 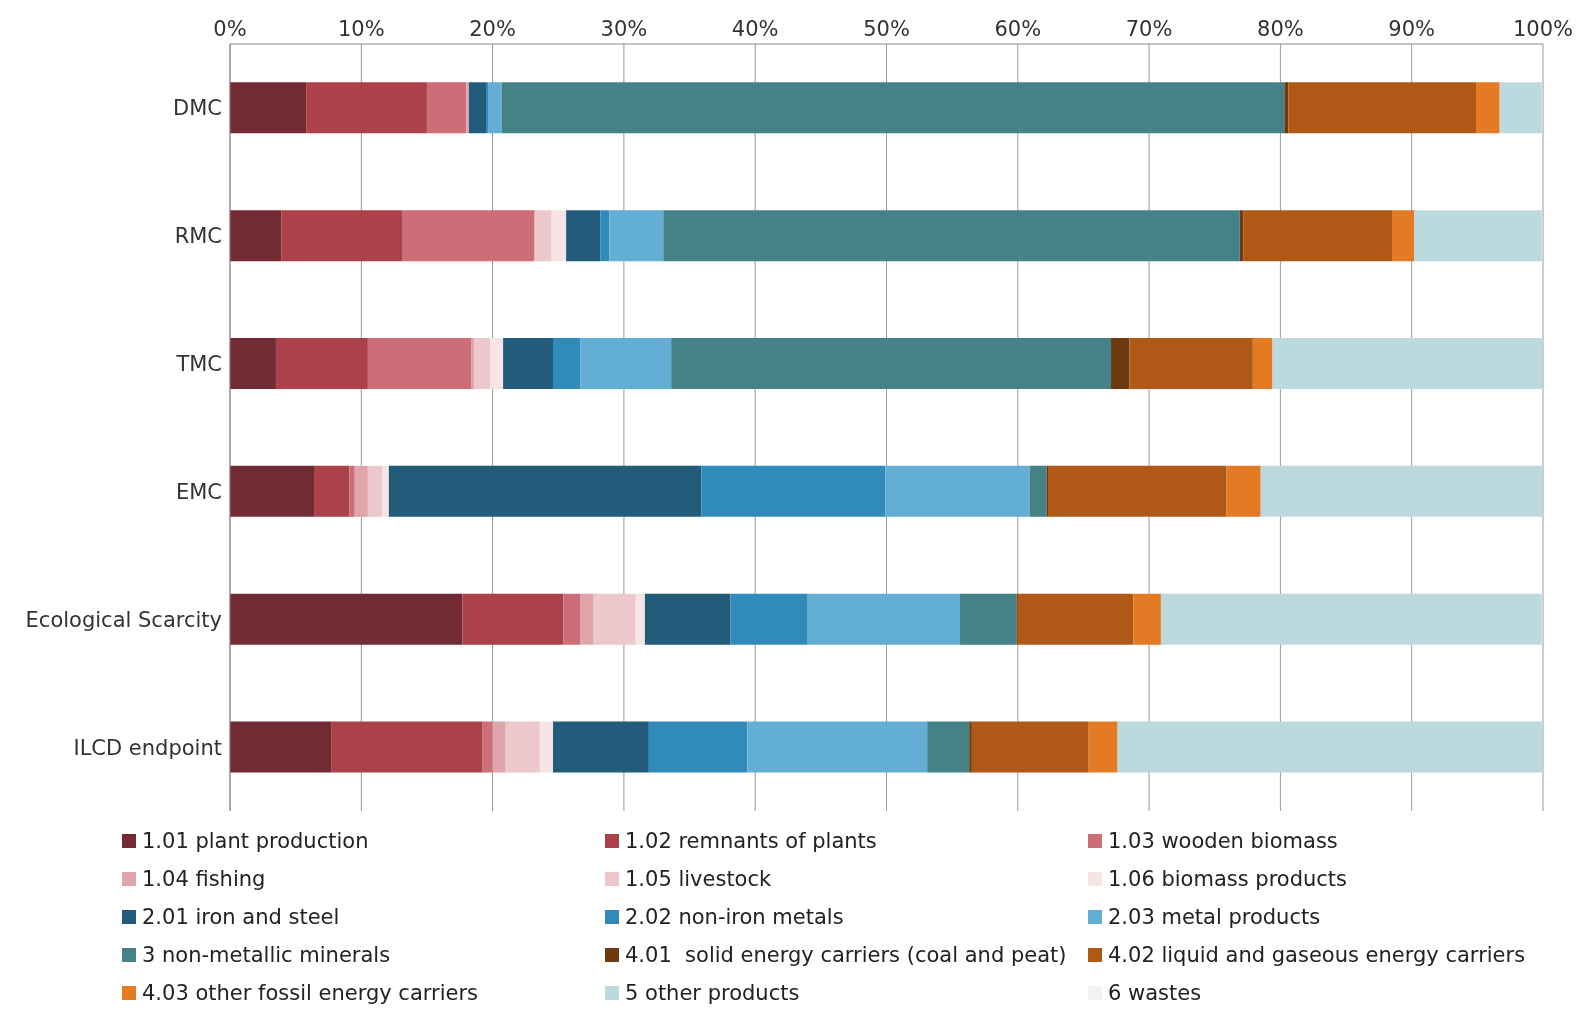 What do you see at coordinates (1543, 29) in the screenshot?
I see `x-tick-label: 100%` at bounding box center [1543, 29].